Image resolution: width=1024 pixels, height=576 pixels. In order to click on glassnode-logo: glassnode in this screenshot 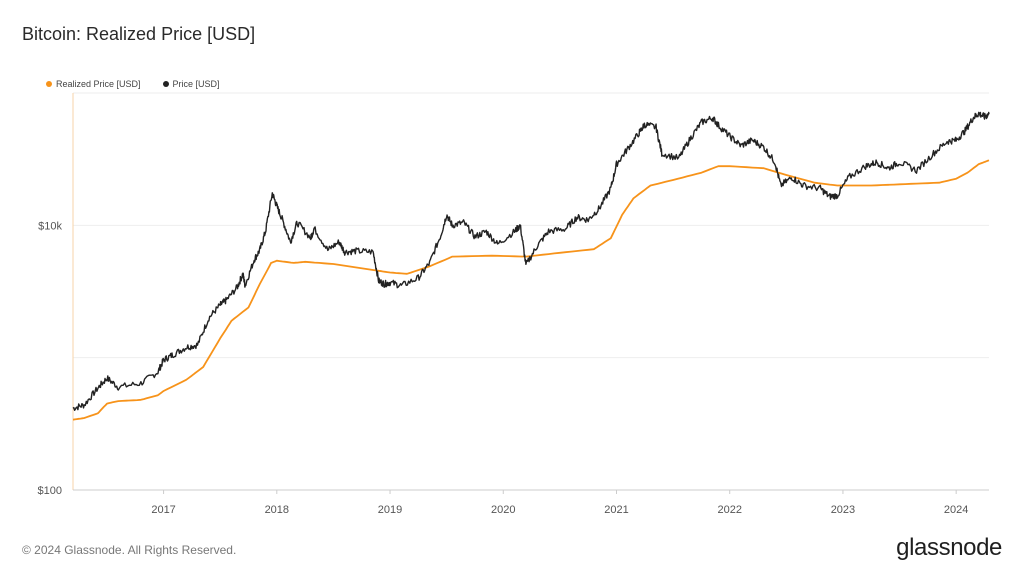, I will do `click(949, 547)`.